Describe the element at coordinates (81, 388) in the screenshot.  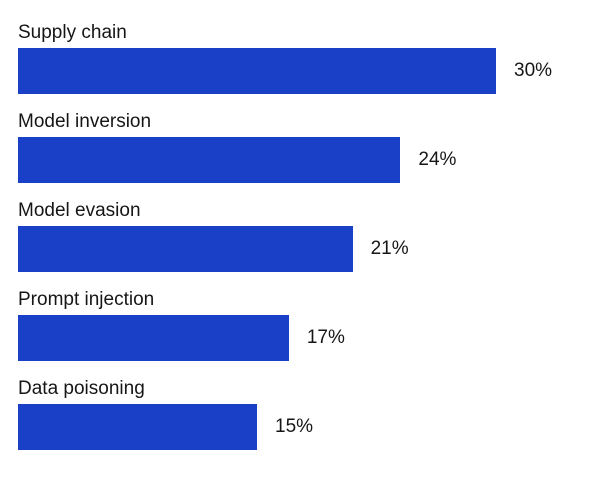
I see `category-label: Data poisoning` at that location.